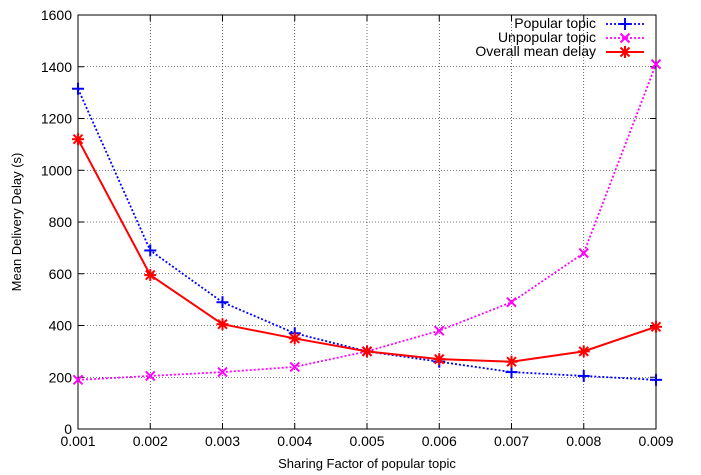 The image size is (701, 475). What do you see at coordinates (56, 119) in the screenshot?
I see `y-tick-label: 1200` at bounding box center [56, 119].